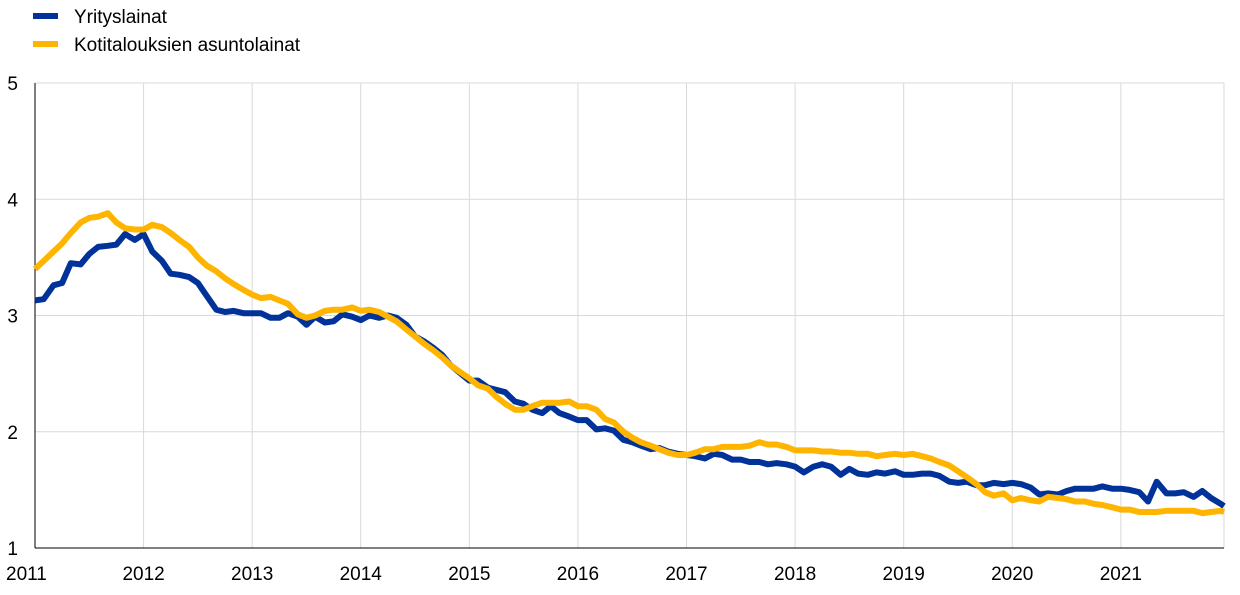 This screenshot has height=595, width=1240. I want to click on y-tick-label: 5, so click(12, 84).